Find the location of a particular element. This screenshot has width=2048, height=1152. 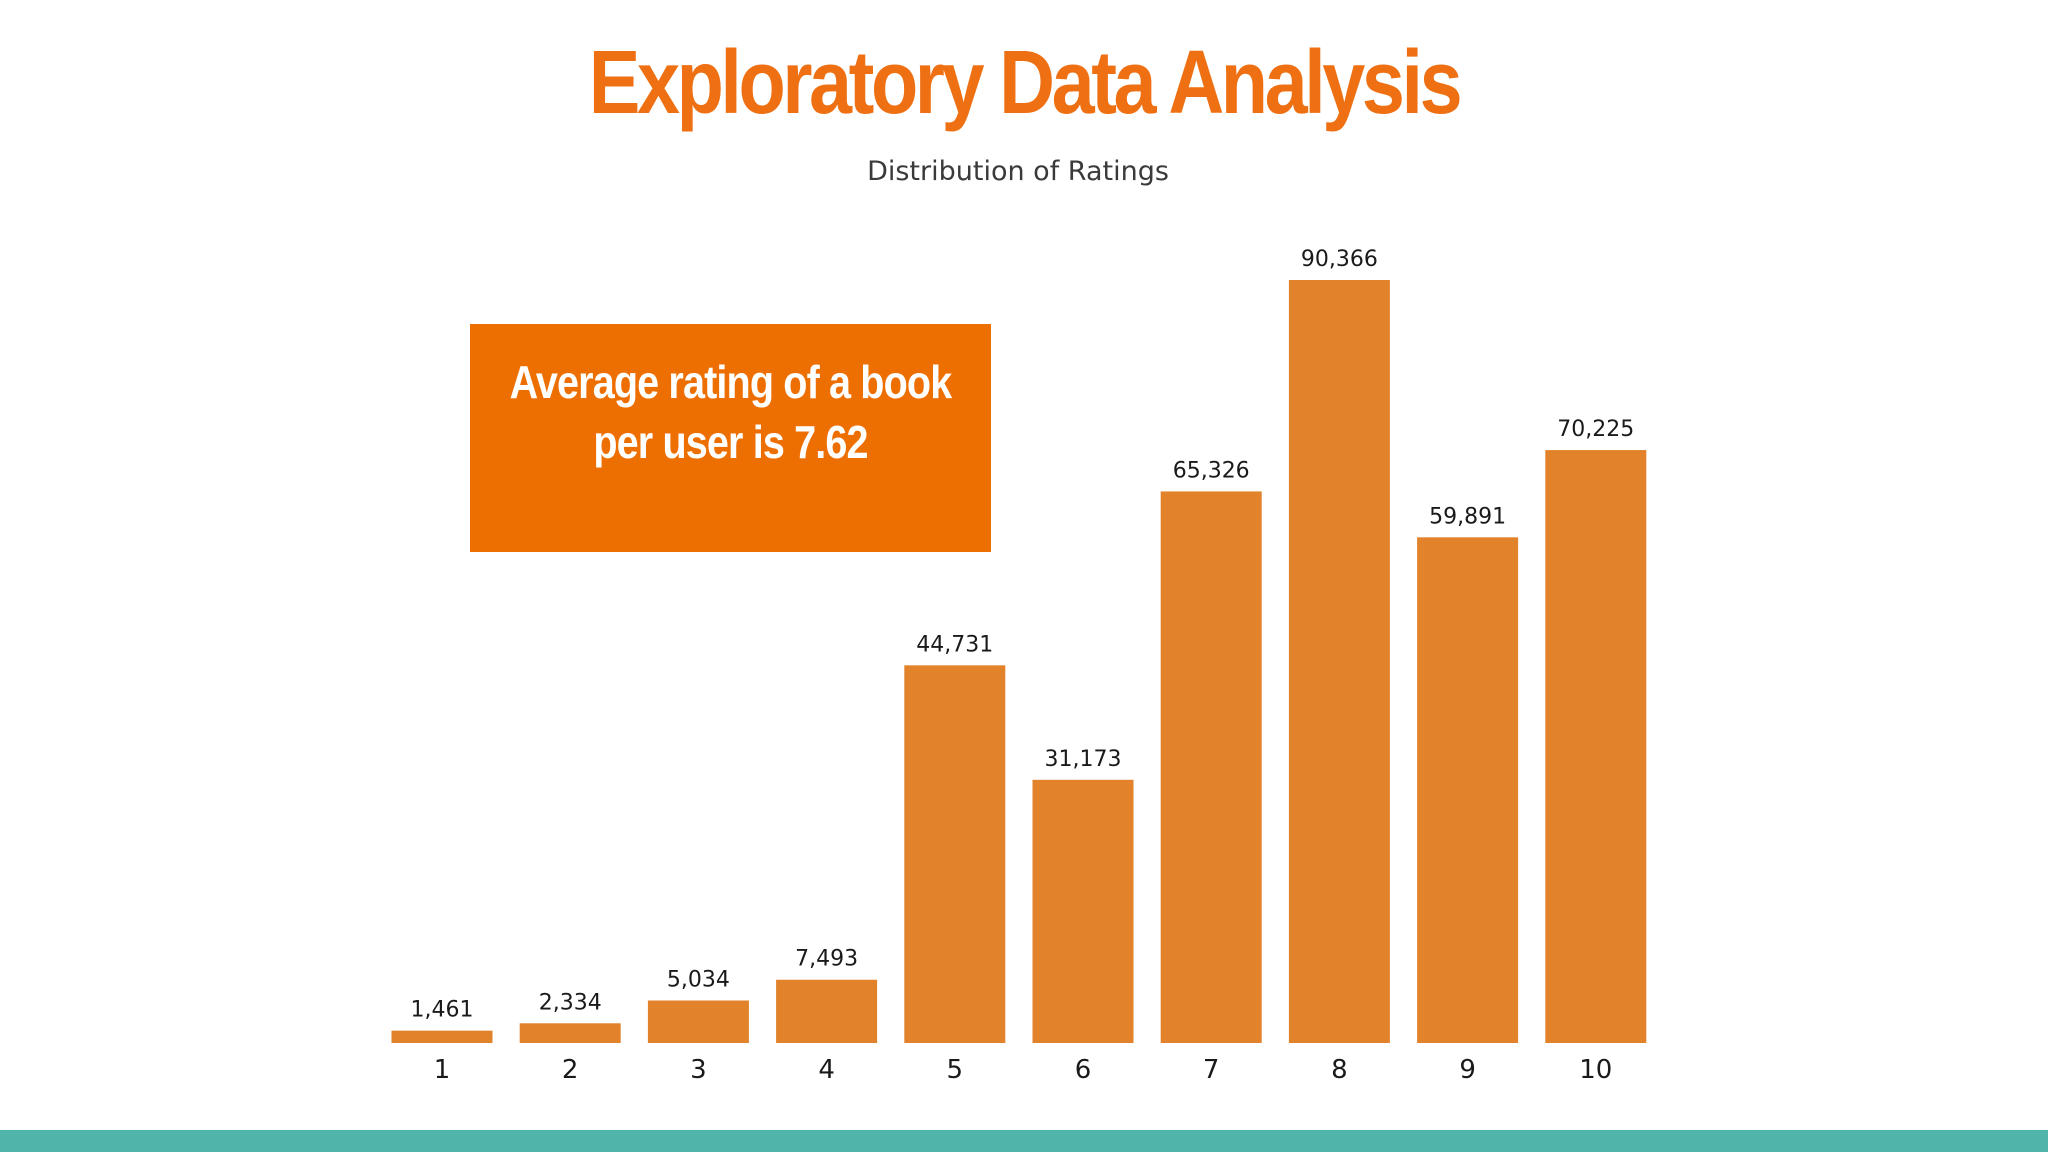

value-label-rating-4: 7,493 is located at coordinates (826, 959).